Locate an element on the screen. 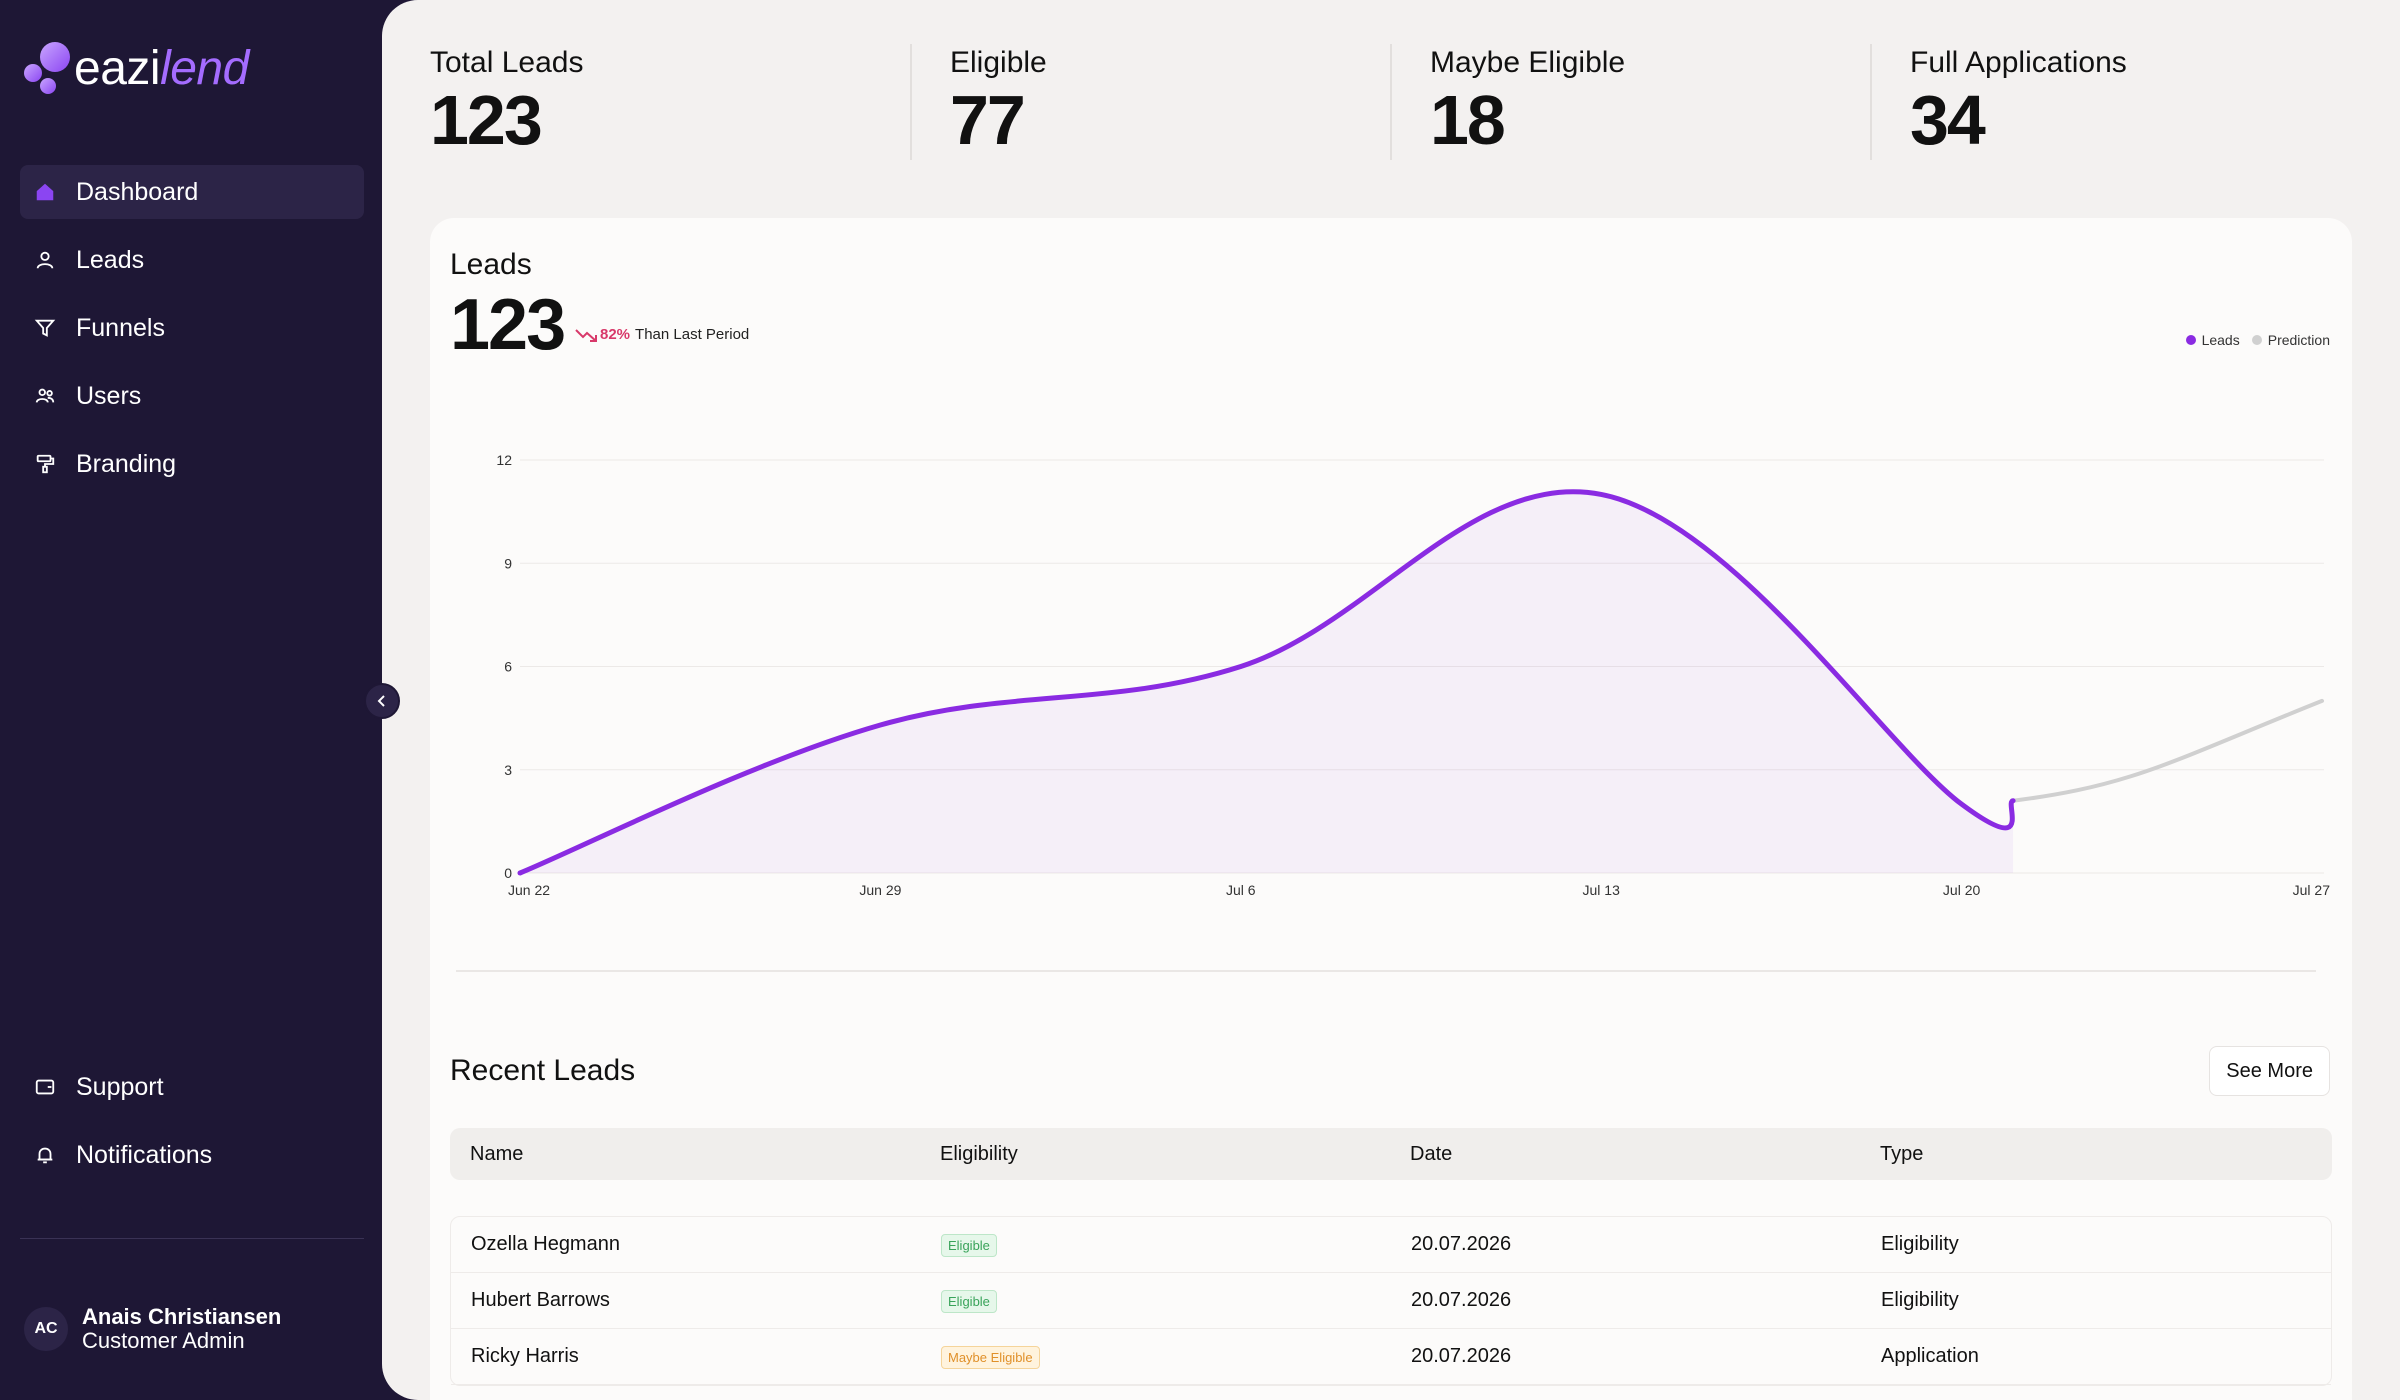 Image resolution: width=2400 pixels, height=1400 pixels. x-tick-label: Jun 22 is located at coordinates (529, 890).